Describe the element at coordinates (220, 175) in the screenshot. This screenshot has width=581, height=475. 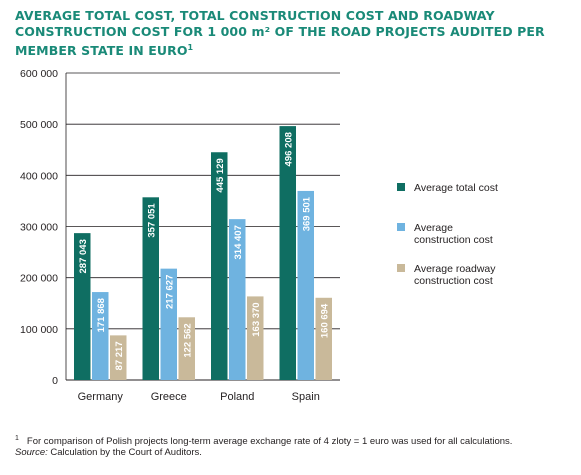
I see `bar-value-label: 445 129` at that location.